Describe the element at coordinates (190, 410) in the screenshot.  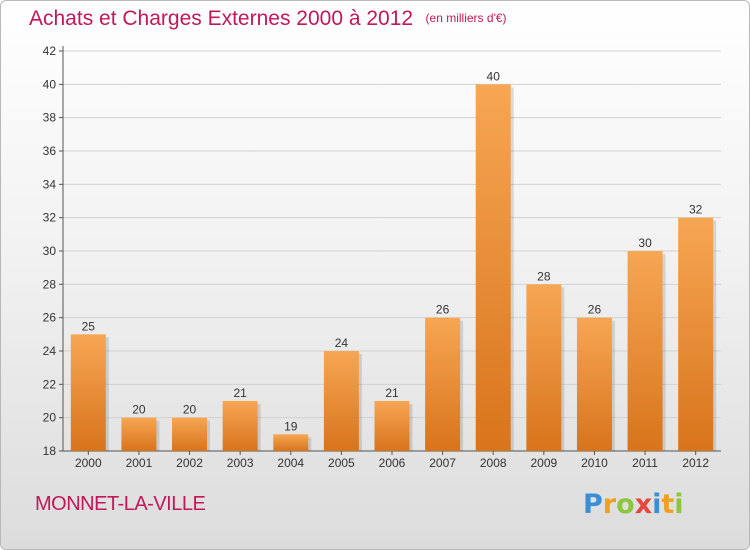
I see `value-label-2002: 20` at that location.